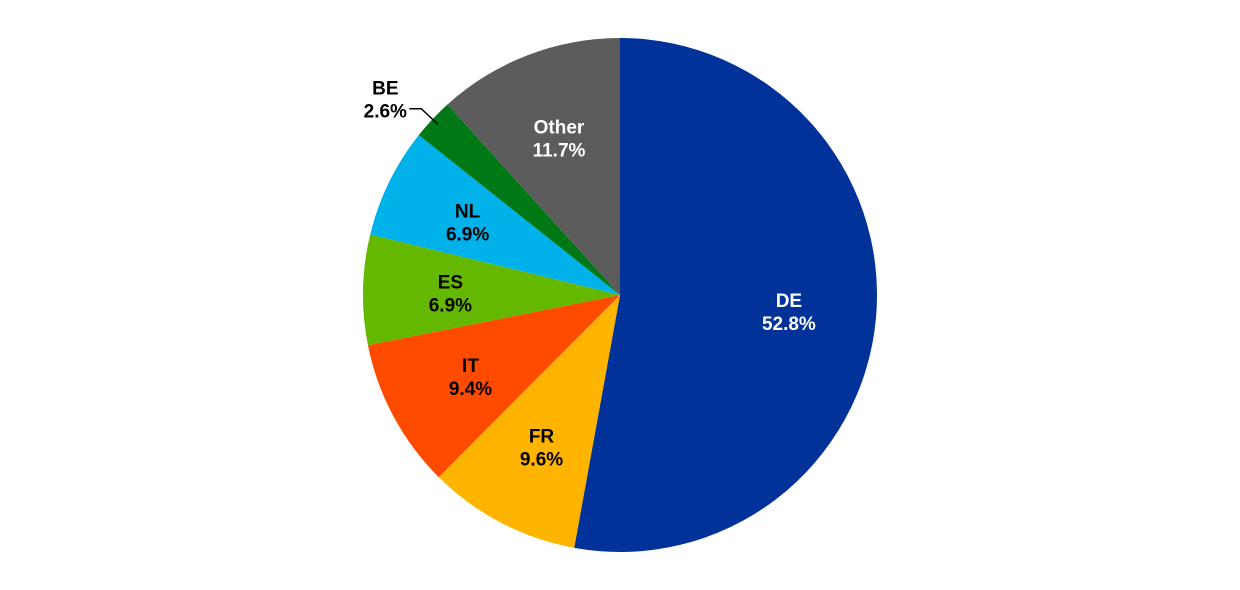  Describe the element at coordinates (468, 212) in the screenshot. I see `slice-label-nl: NL` at that location.